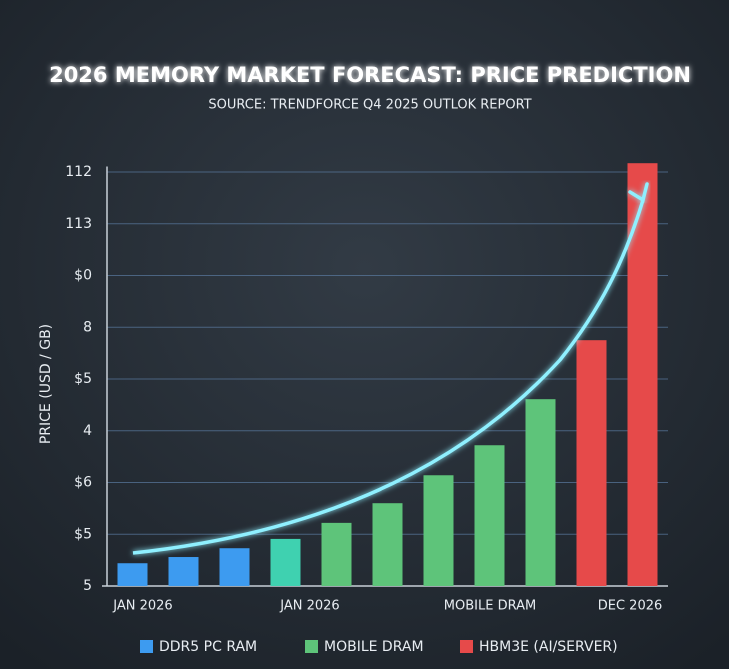 Image resolution: width=729 pixels, height=669 pixels. What do you see at coordinates (83, 276) in the screenshot?
I see `y-tick-label: $0` at bounding box center [83, 276].